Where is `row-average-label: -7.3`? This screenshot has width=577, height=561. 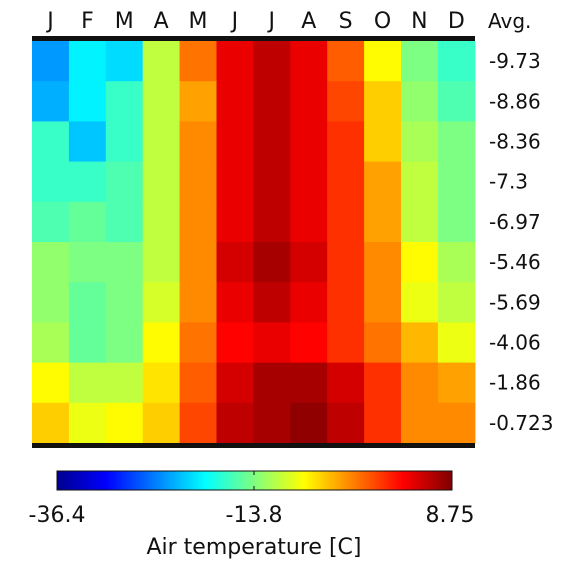
row-average-label: -7.3 is located at coordinates (508, 182).